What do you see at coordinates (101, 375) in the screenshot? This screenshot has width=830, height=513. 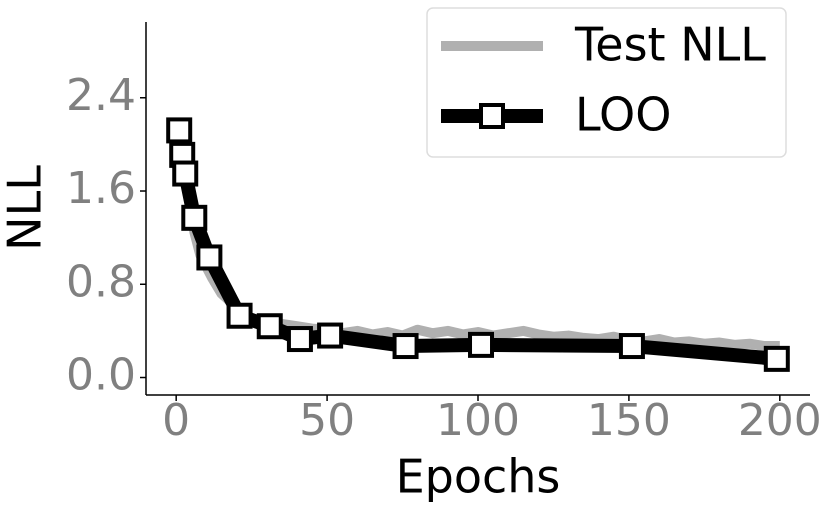 I see `y-tick-label: 0.0` at bounding box center [101, 375].